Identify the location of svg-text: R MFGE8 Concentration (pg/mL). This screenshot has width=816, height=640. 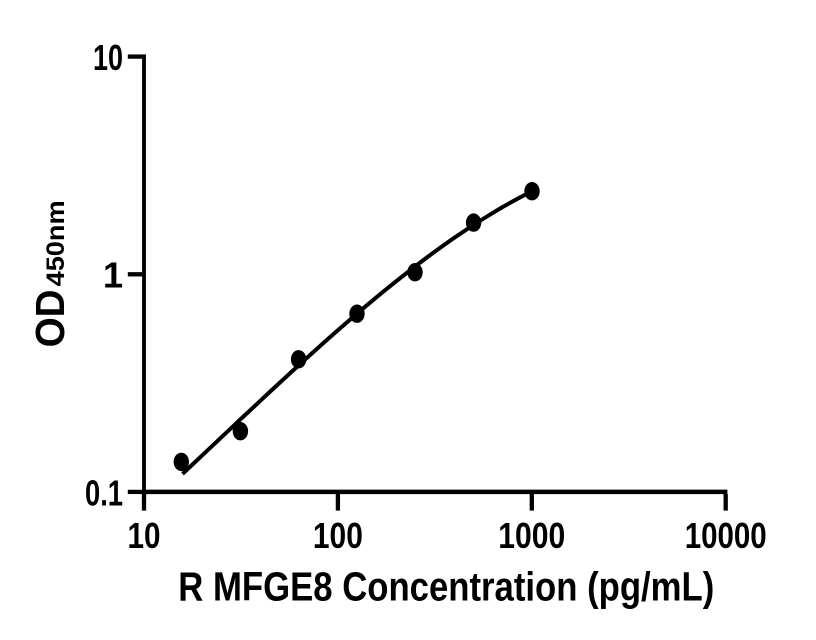
(446, 587).